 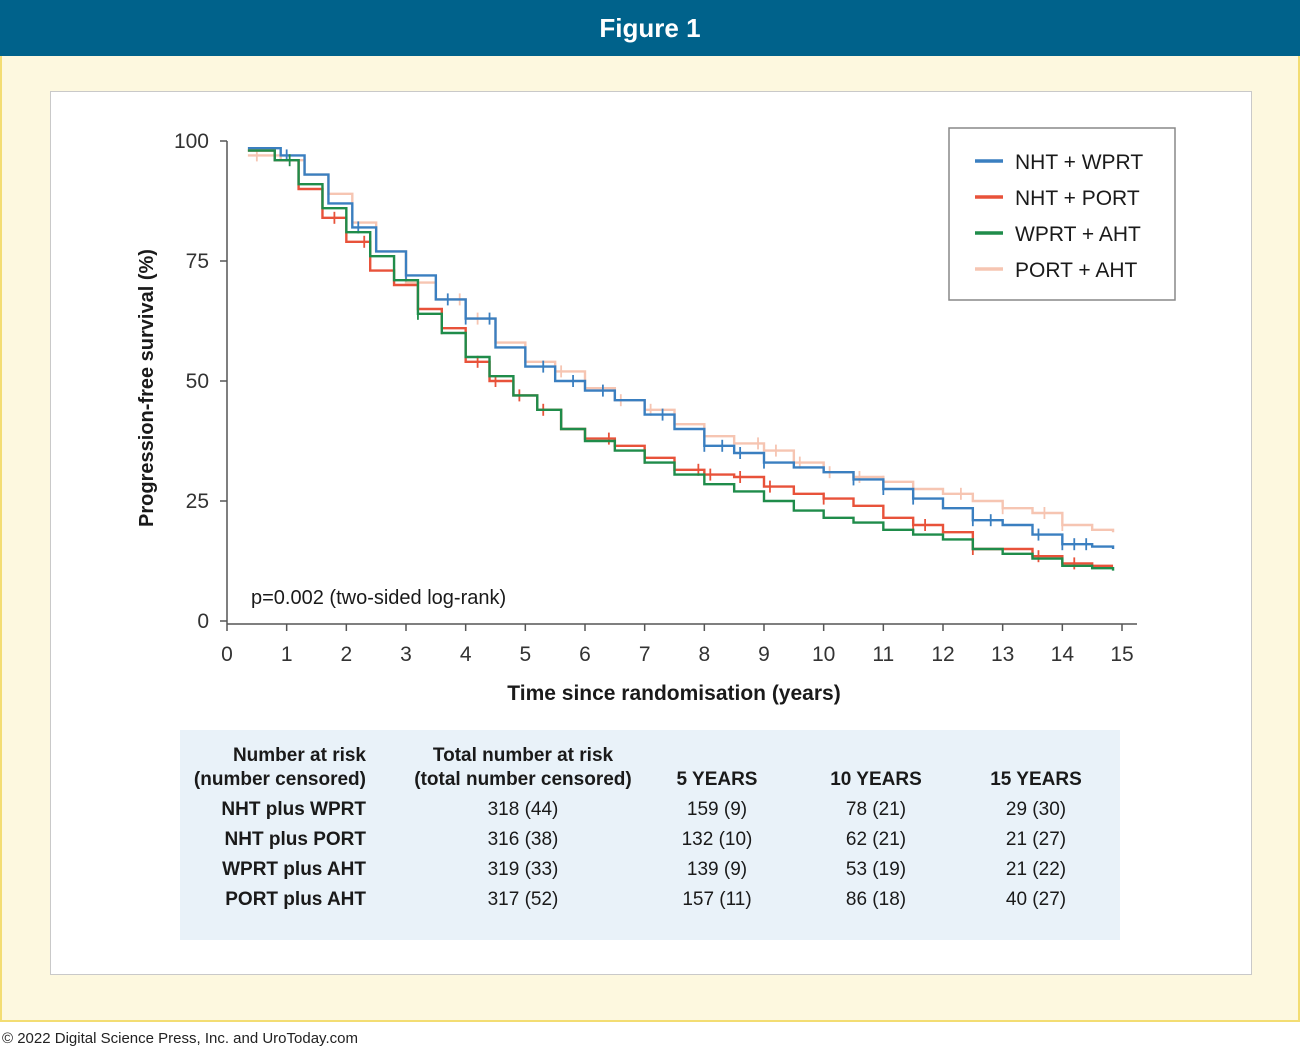 I want to click on x-tick-label: 13, so click(x=1002, y=654).